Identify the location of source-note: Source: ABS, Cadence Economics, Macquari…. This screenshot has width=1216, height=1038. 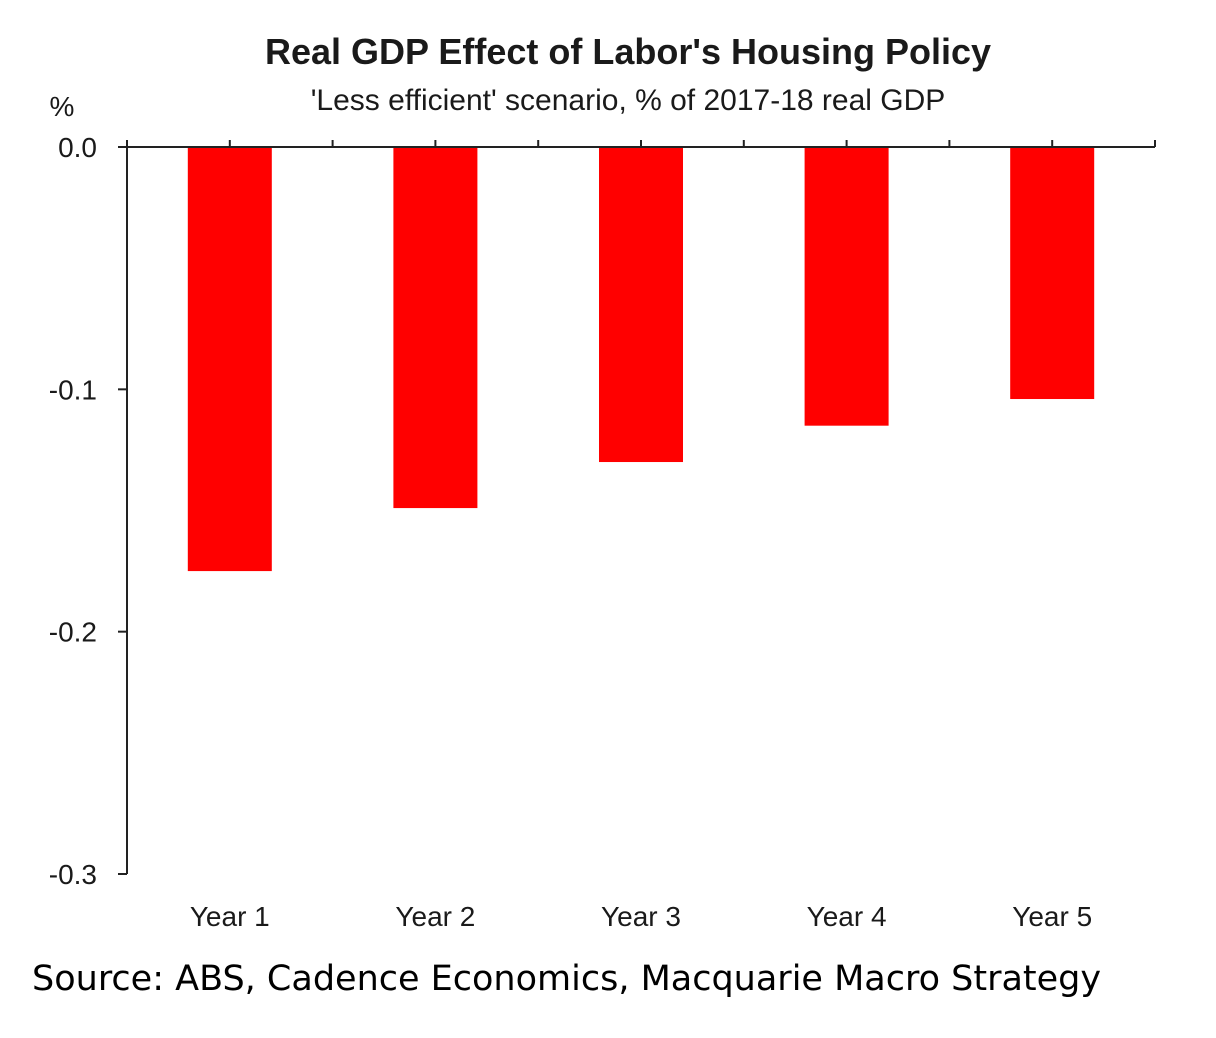
(566, 979).